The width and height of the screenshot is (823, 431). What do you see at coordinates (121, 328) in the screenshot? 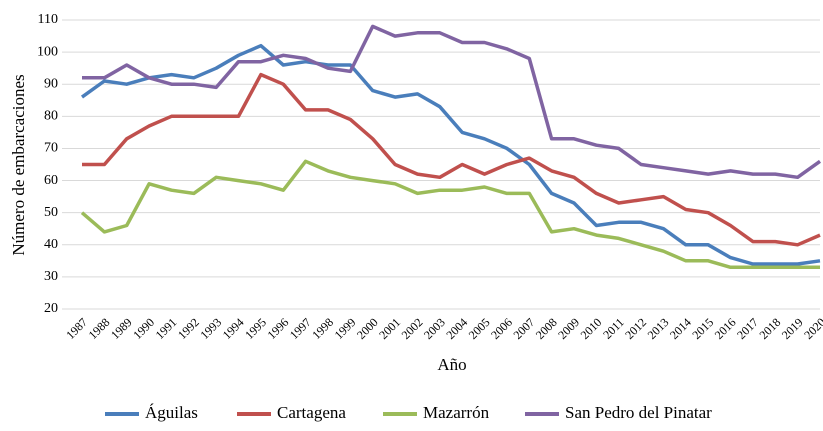
I see `x-tick-label: 1989` at bounding box center [121, 328].